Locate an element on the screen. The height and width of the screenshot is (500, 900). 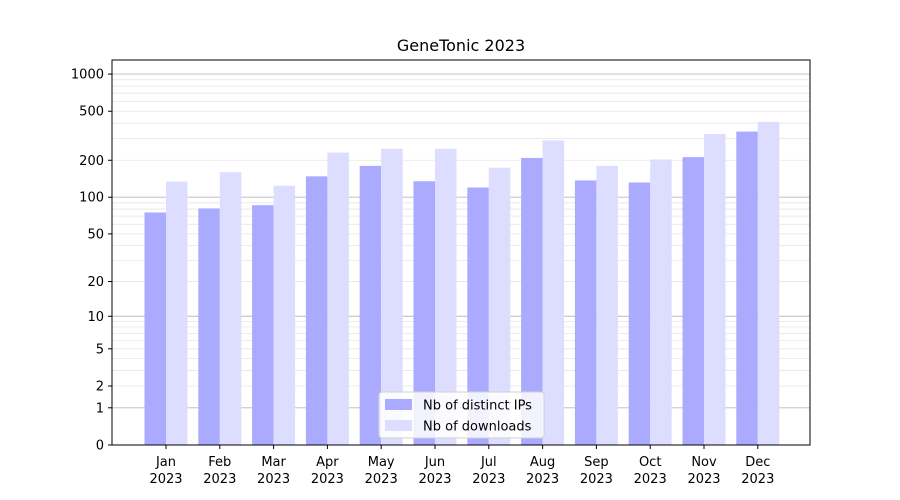
x-tick-label: Jun is located at coordinates (434, 462).